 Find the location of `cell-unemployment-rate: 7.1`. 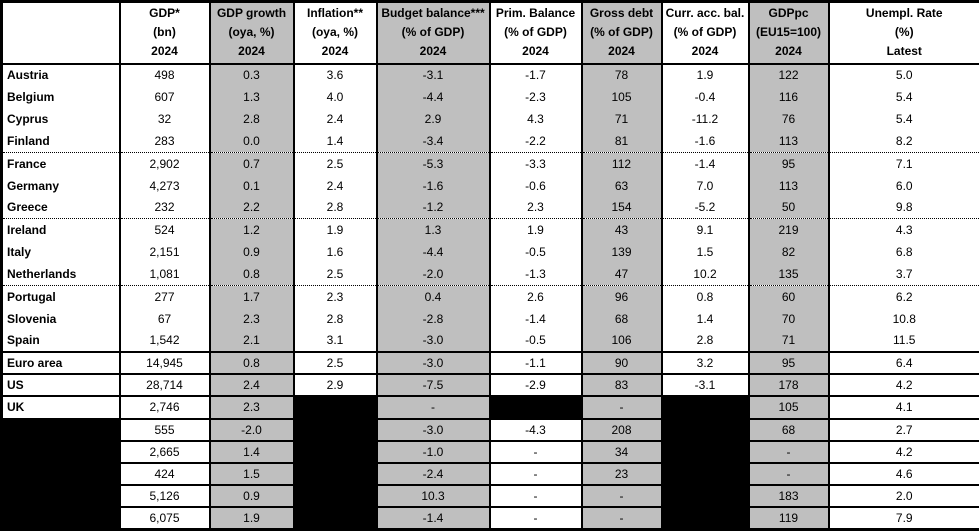

cell-unemployment-rate: 7.1 is located at coordinates (903, 163).